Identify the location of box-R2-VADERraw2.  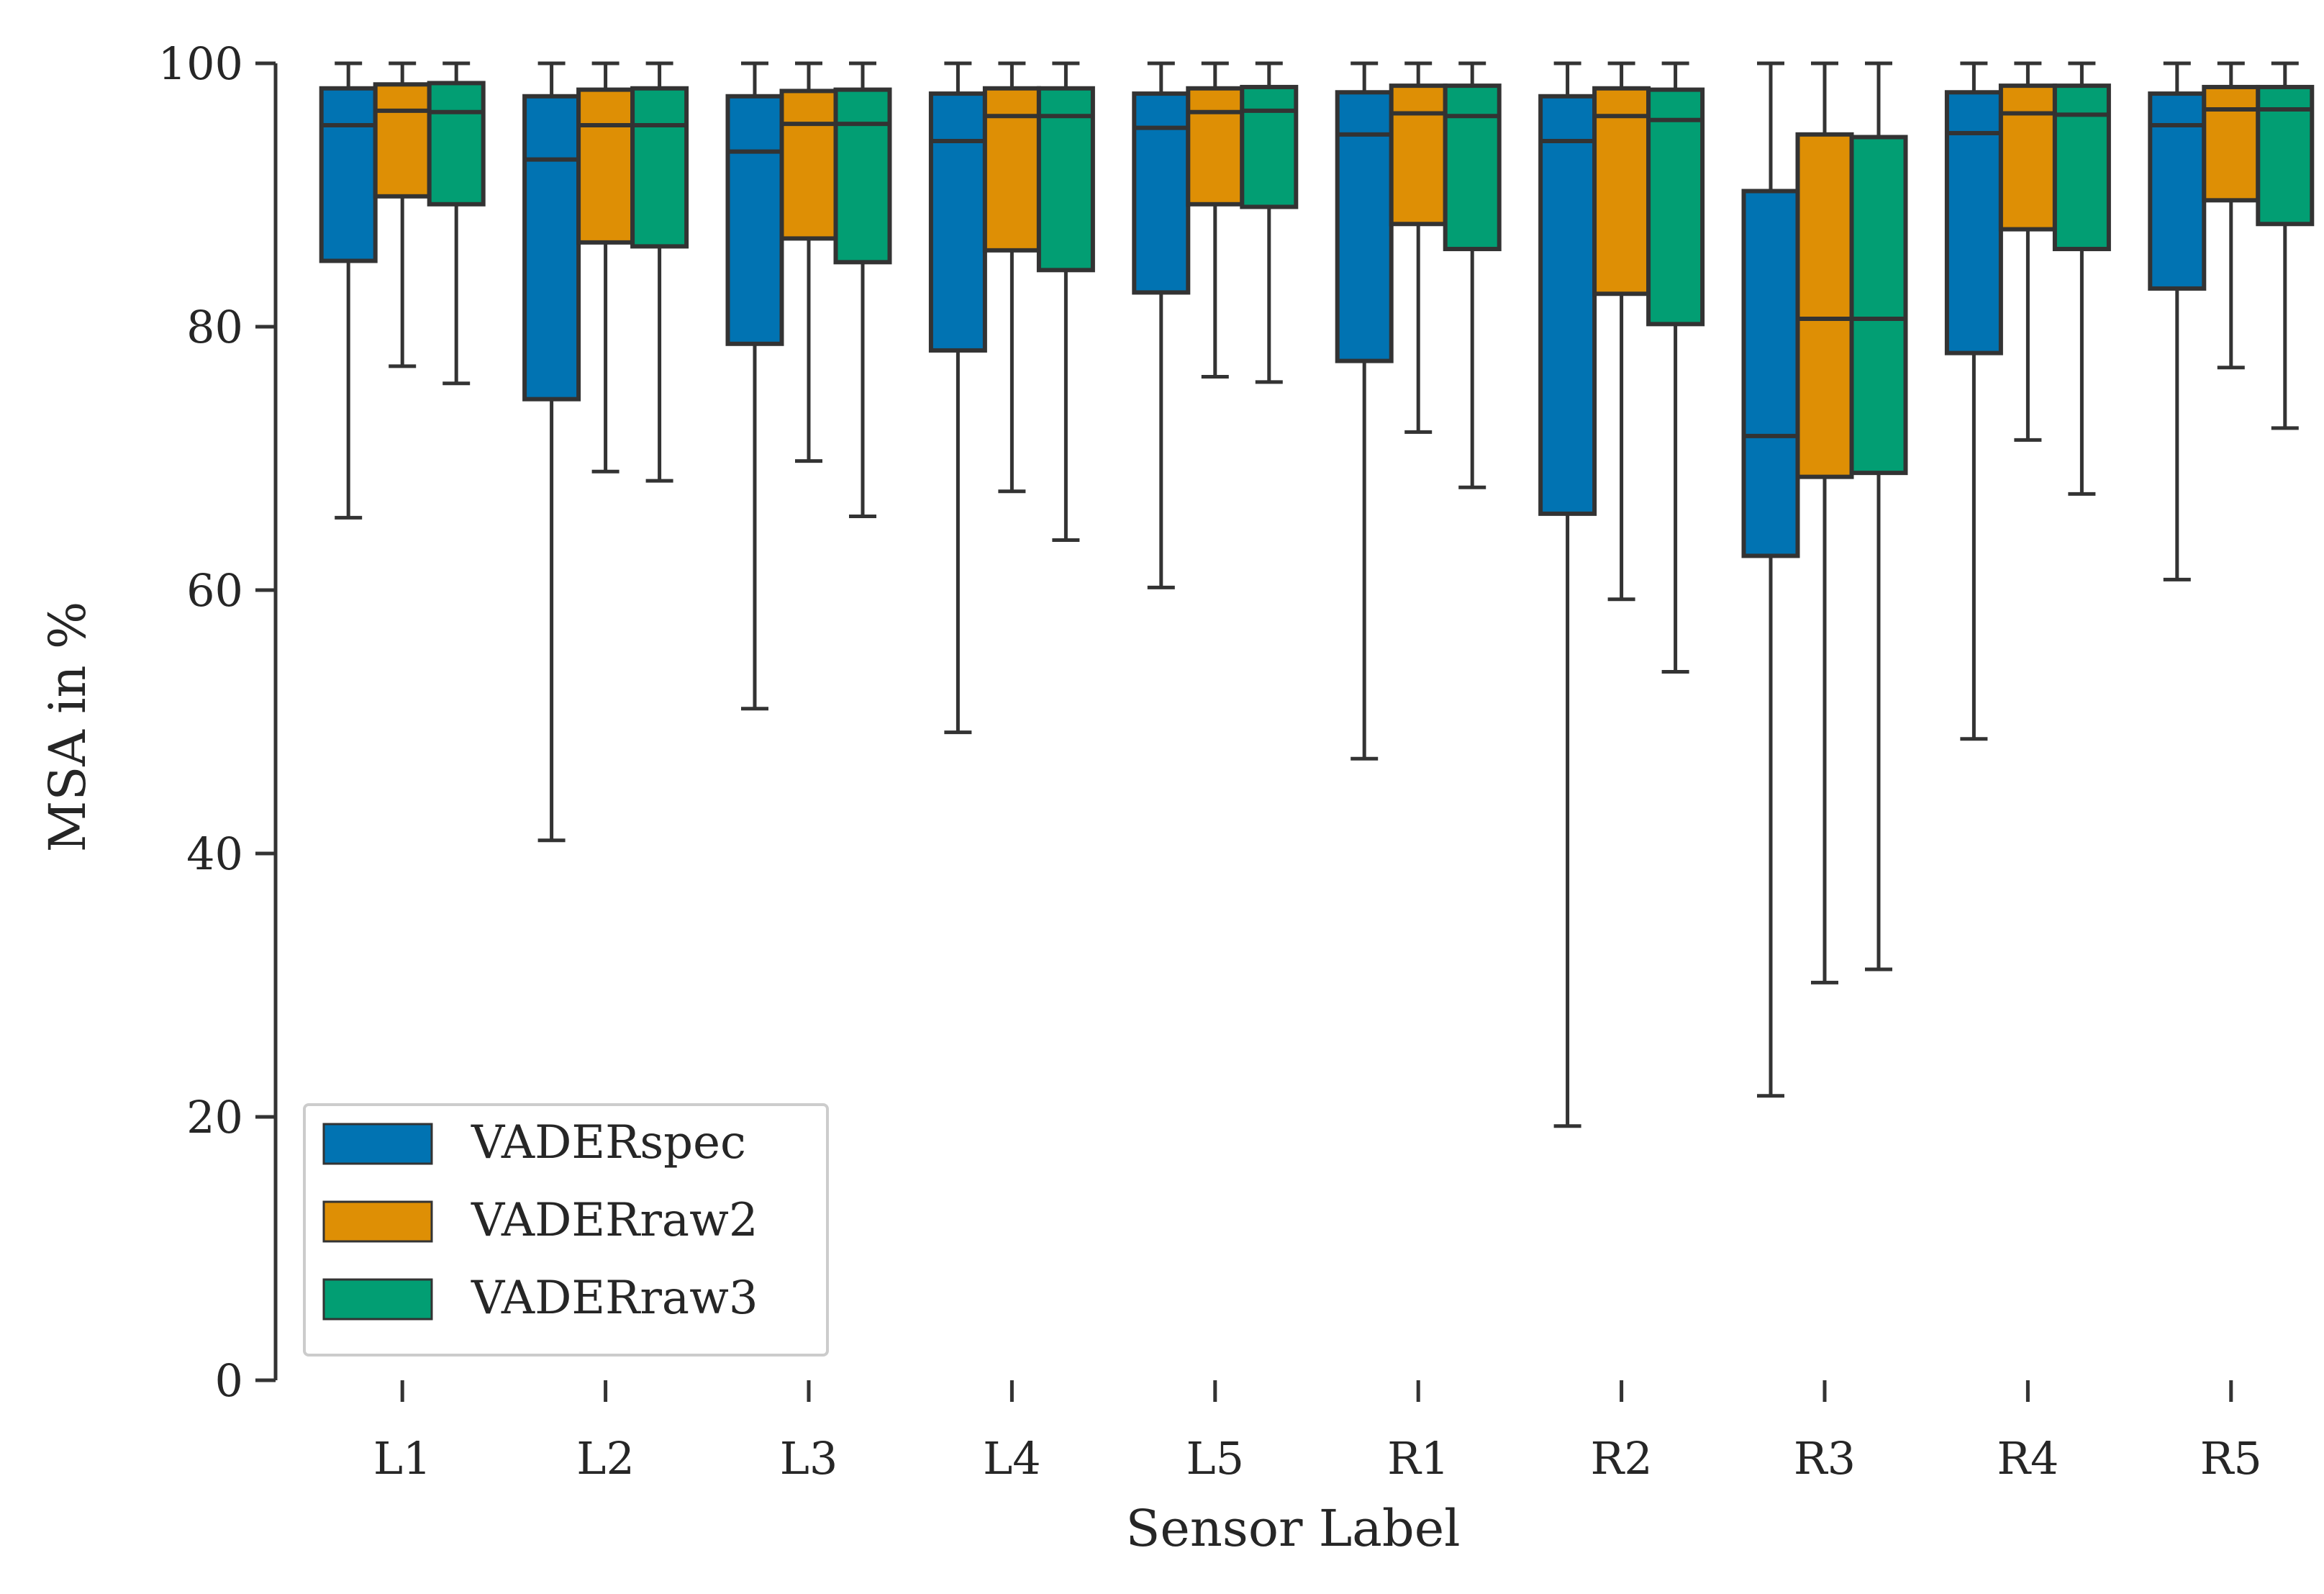
(1621, 331).